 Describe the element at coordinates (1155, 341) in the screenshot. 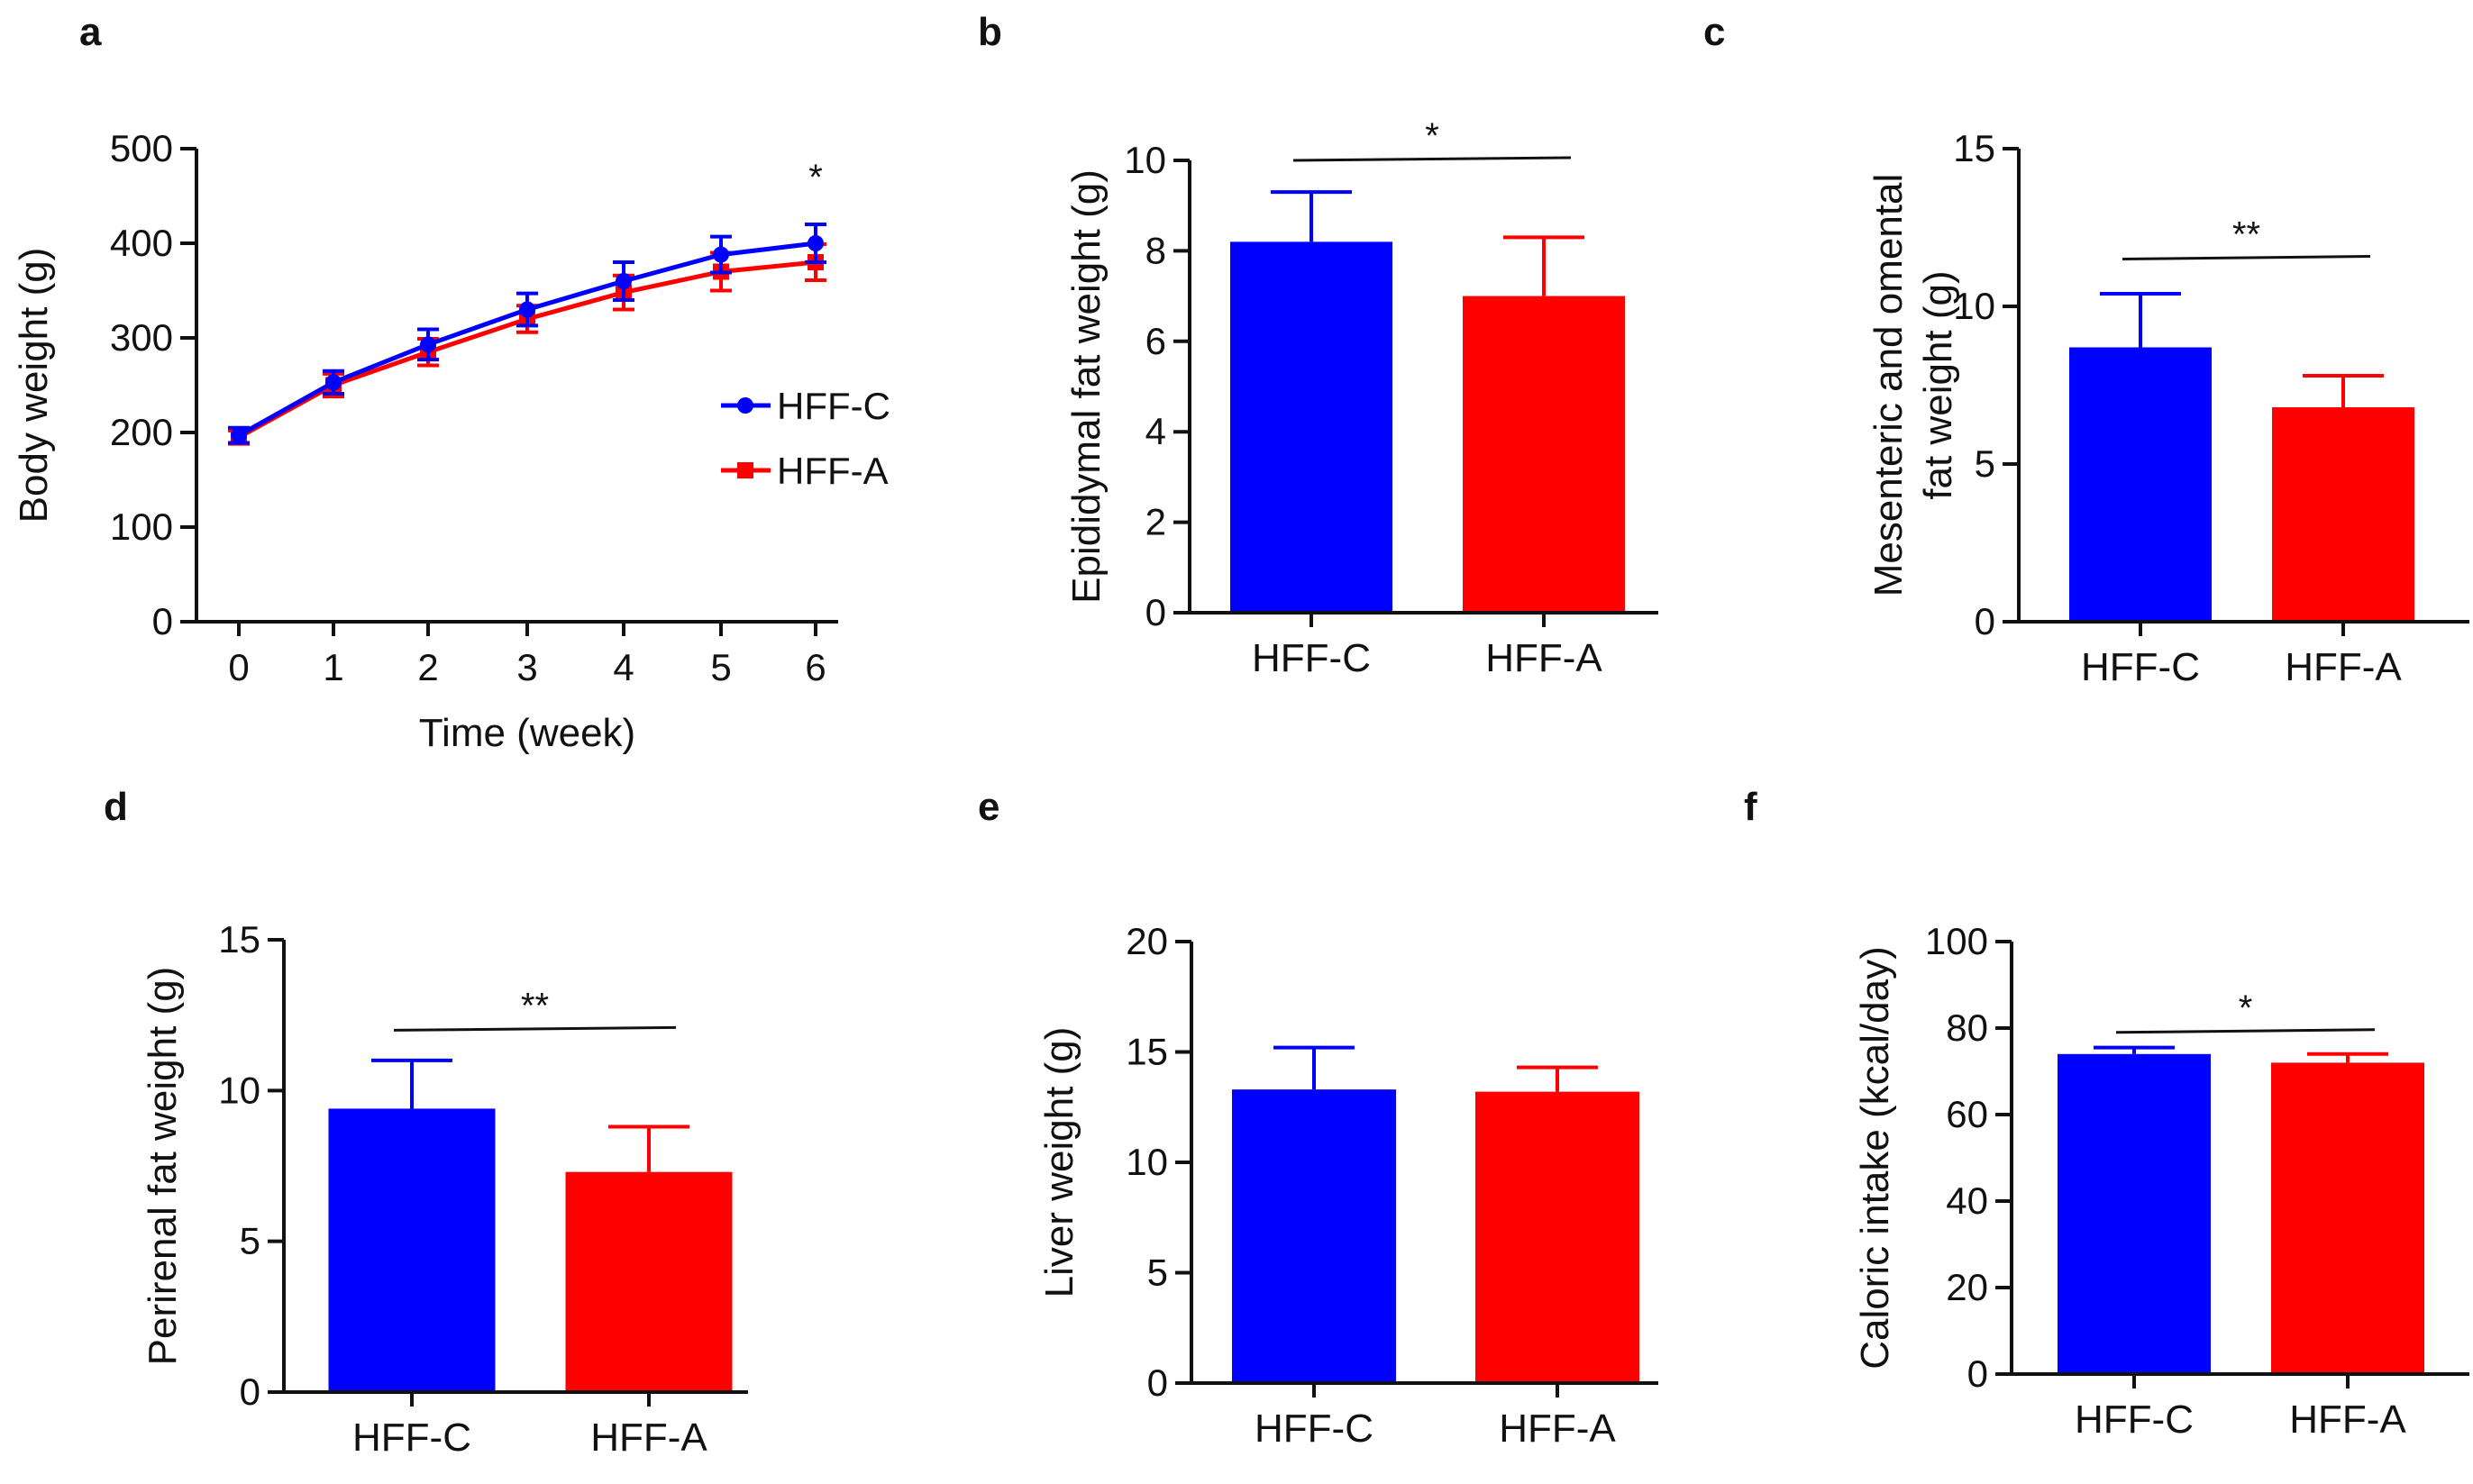

I see `y-tick-label: 6` at that location.